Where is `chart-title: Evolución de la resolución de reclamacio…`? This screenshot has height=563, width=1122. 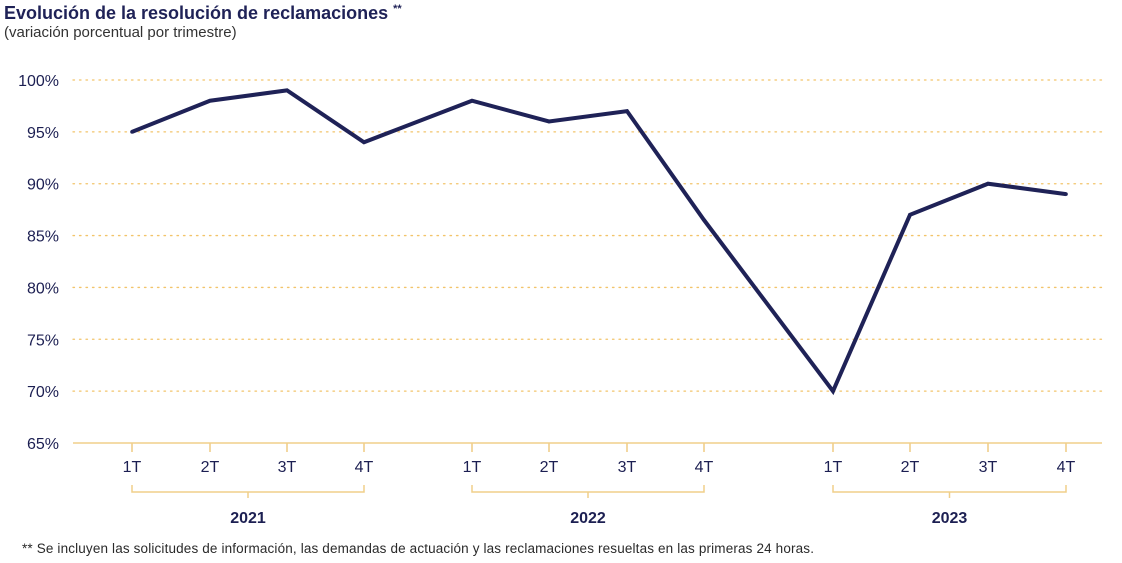 chart-title: Evolución de la resolución de reclamacio… is located at coordinates (203, 13).